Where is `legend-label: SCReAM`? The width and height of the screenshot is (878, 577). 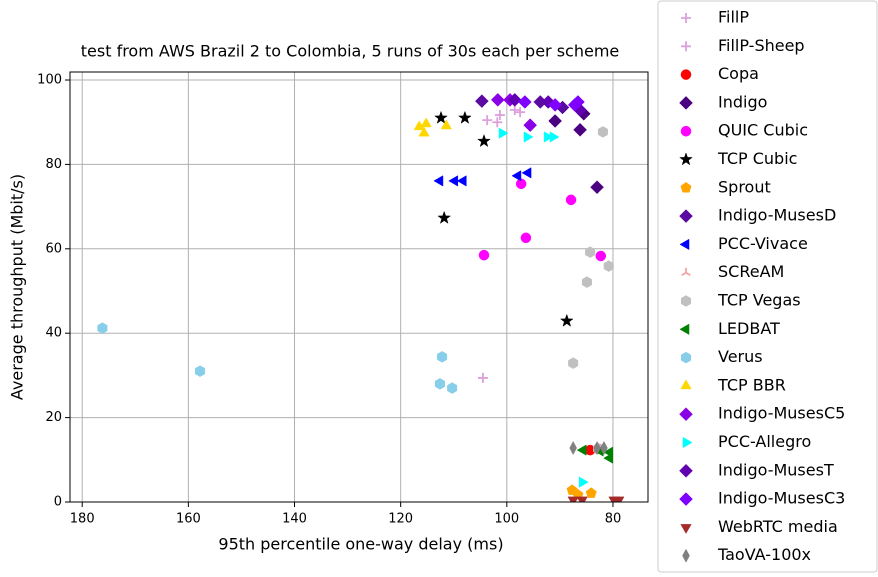 legend-label: SCReAM is located at coordinates (751, 271).